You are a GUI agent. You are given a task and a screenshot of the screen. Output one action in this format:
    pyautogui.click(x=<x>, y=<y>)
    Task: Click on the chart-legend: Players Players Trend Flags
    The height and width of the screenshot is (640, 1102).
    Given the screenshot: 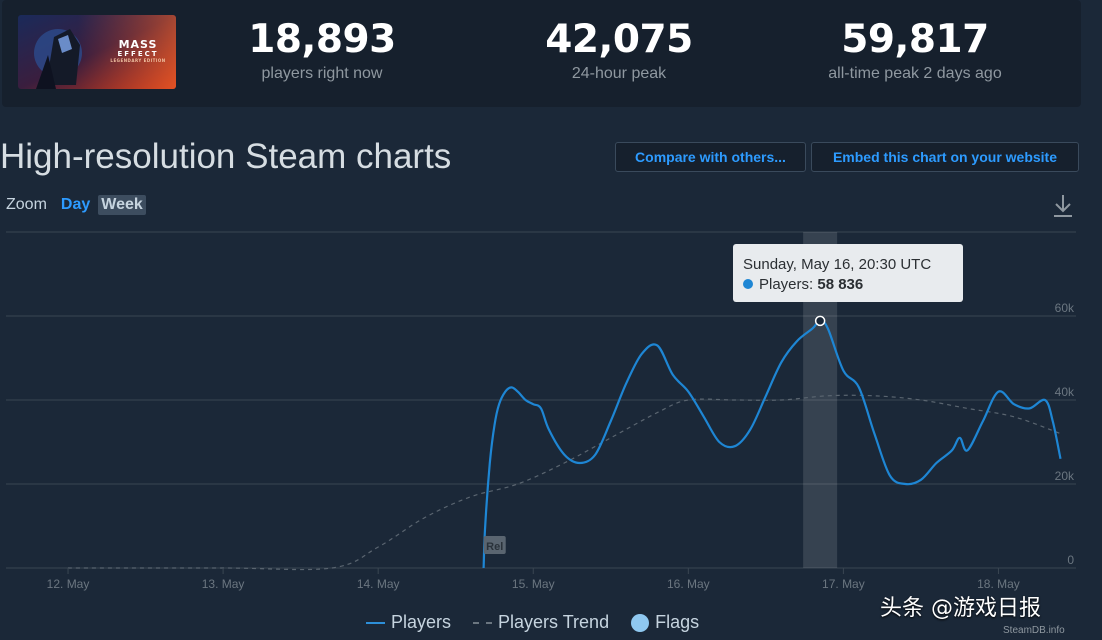 What is the action you would take?
    pyautogui.click(x=543, y=622)
    